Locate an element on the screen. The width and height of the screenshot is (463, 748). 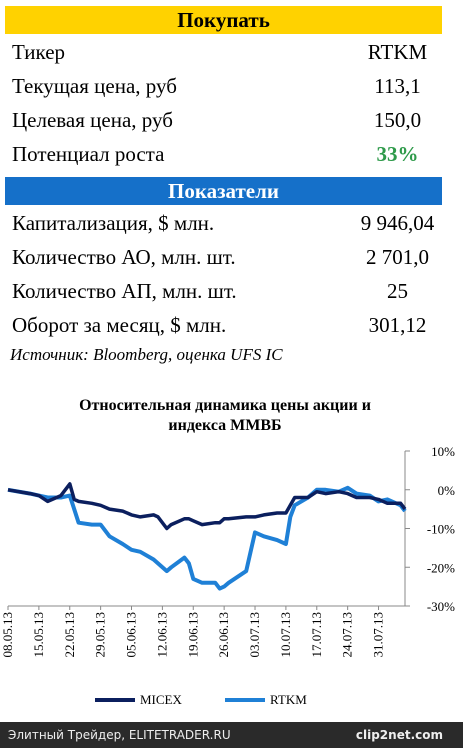
table-row: Количество АП, млн. шт. 25 is located at coordinates (223, 291).